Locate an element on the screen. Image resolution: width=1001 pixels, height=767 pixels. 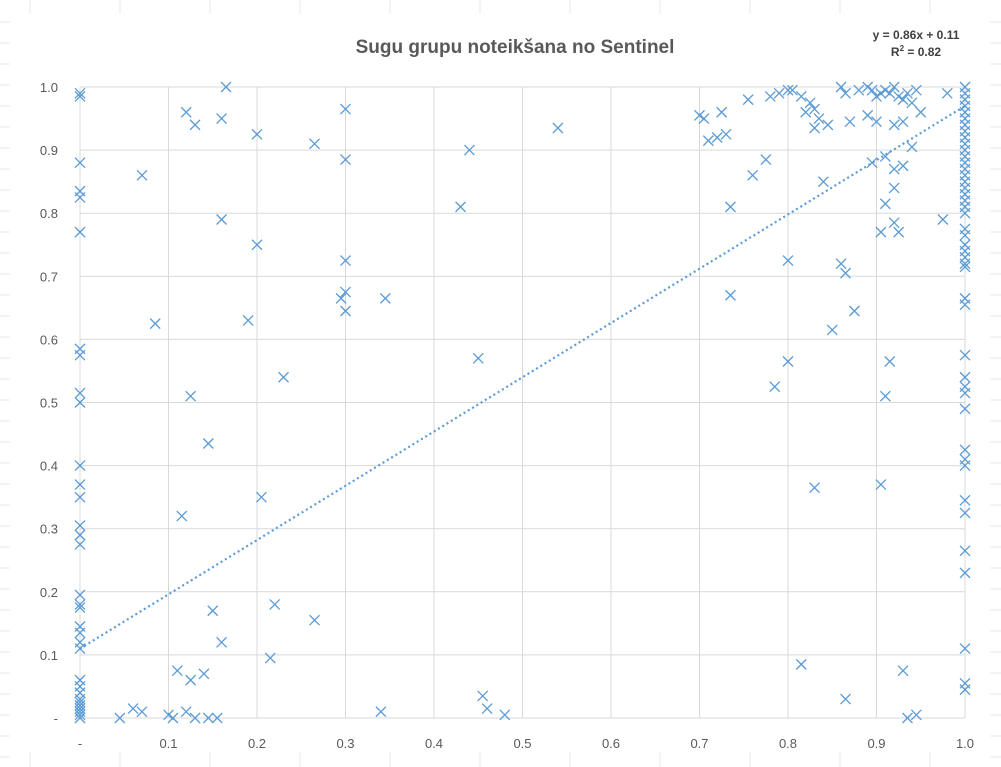
x-tick-label: 0.5 is located at coordinates (522, 743).